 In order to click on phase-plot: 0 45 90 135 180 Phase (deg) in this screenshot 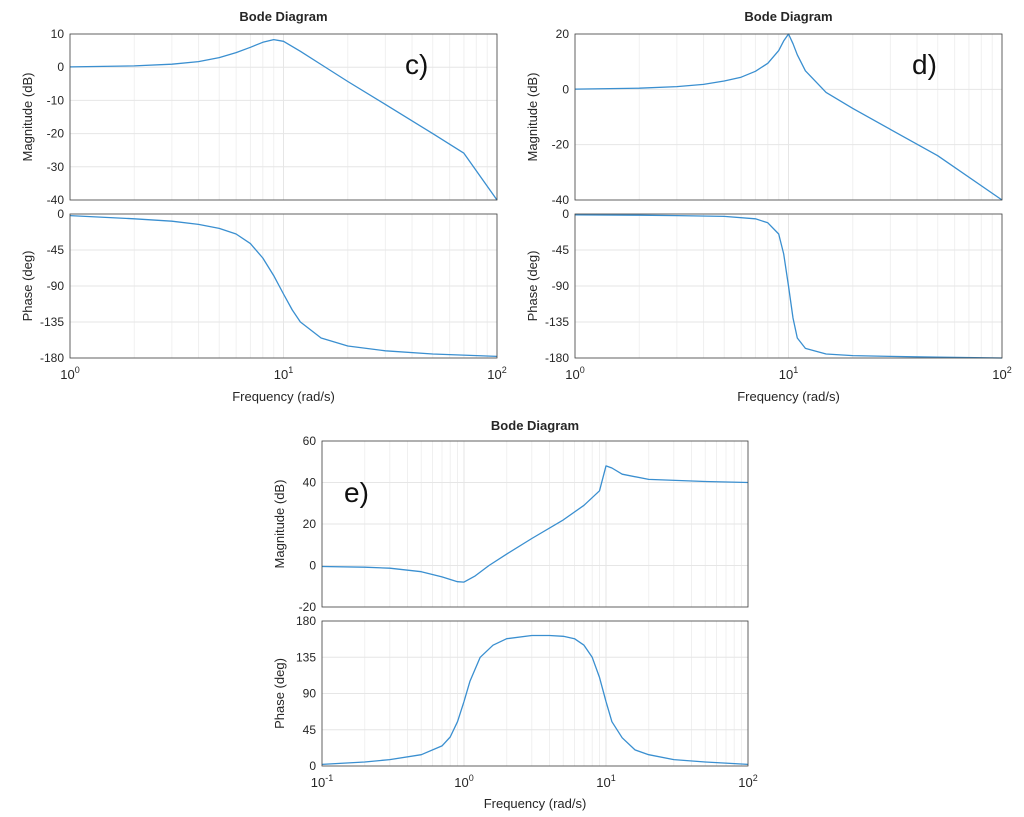, I will do `click(510, 693)`.